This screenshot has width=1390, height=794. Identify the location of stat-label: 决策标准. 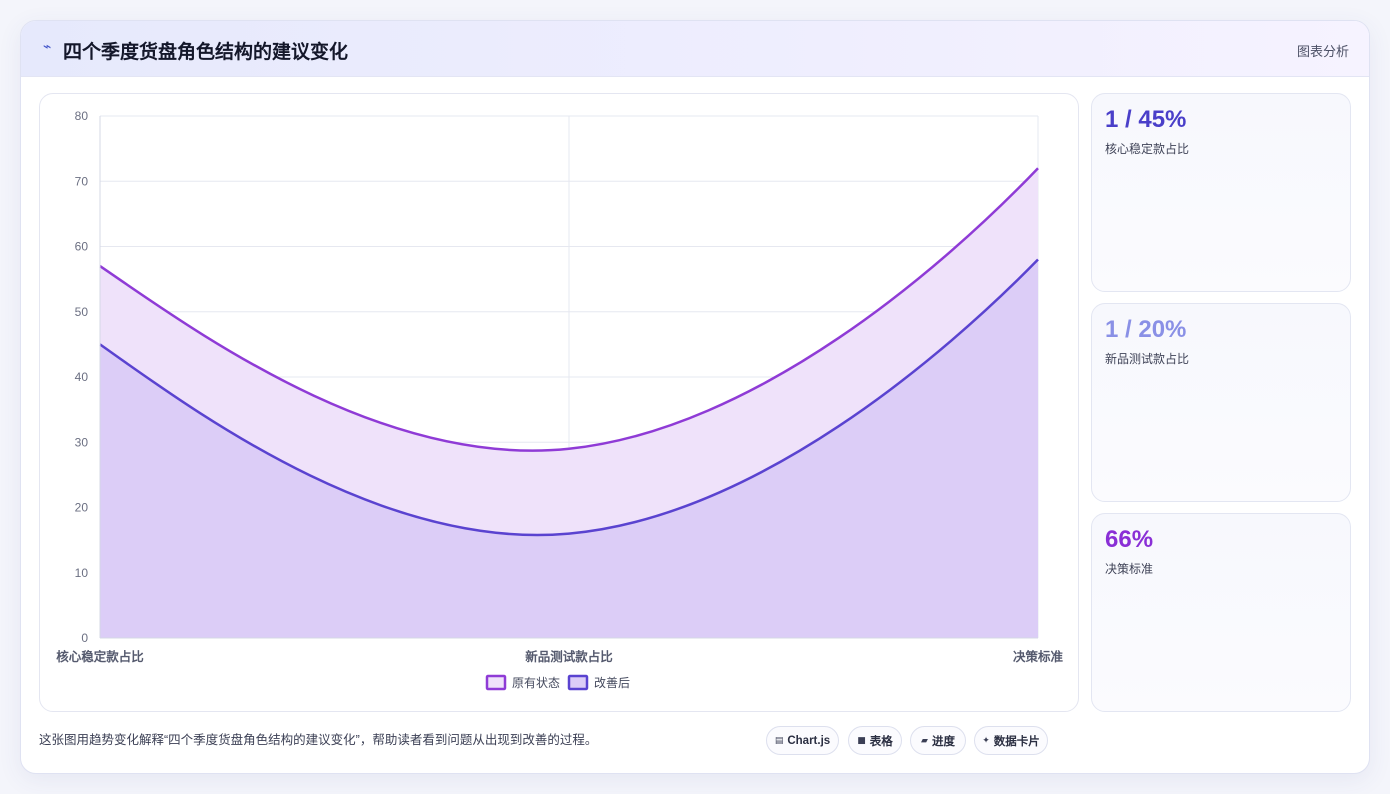
(1129, 569).